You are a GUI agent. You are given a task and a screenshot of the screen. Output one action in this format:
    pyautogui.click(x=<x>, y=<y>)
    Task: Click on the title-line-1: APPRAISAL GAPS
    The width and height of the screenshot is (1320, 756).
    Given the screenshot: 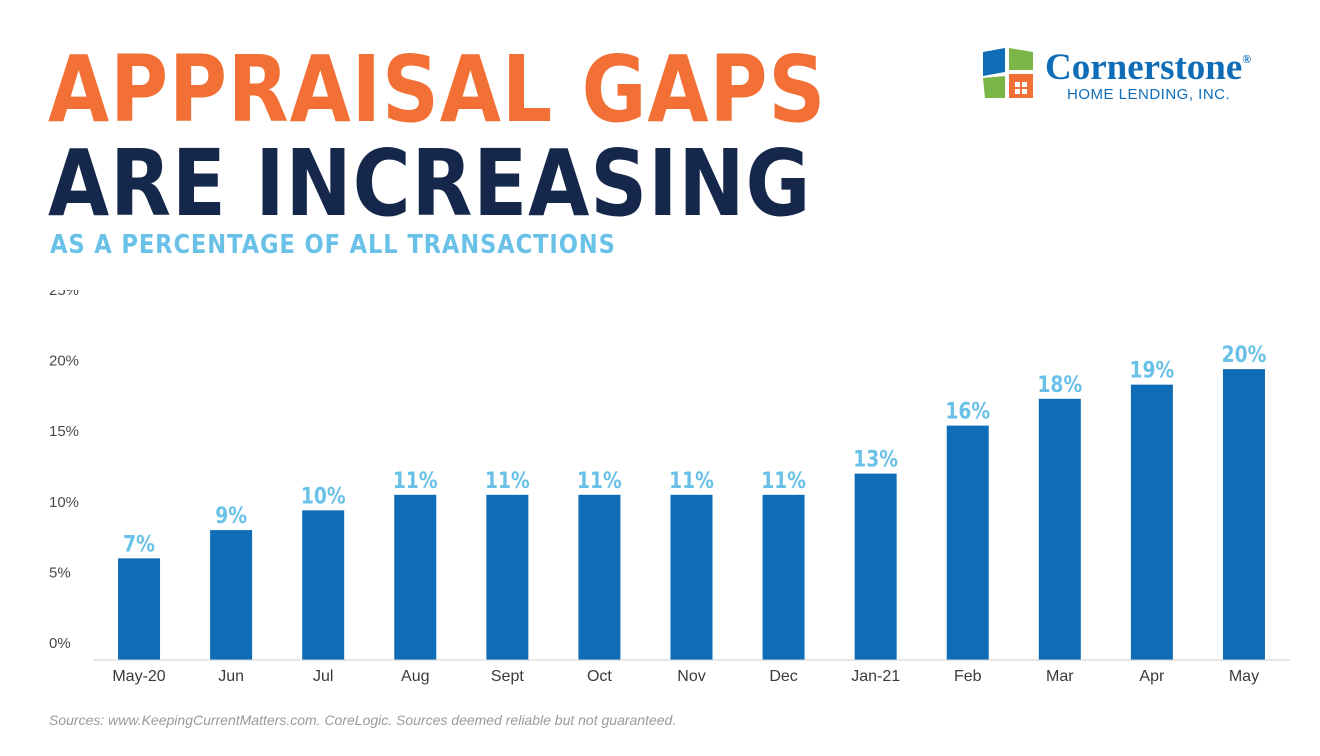 What is the action you would take?
    pyautogui.click(x=437, y=89)
    